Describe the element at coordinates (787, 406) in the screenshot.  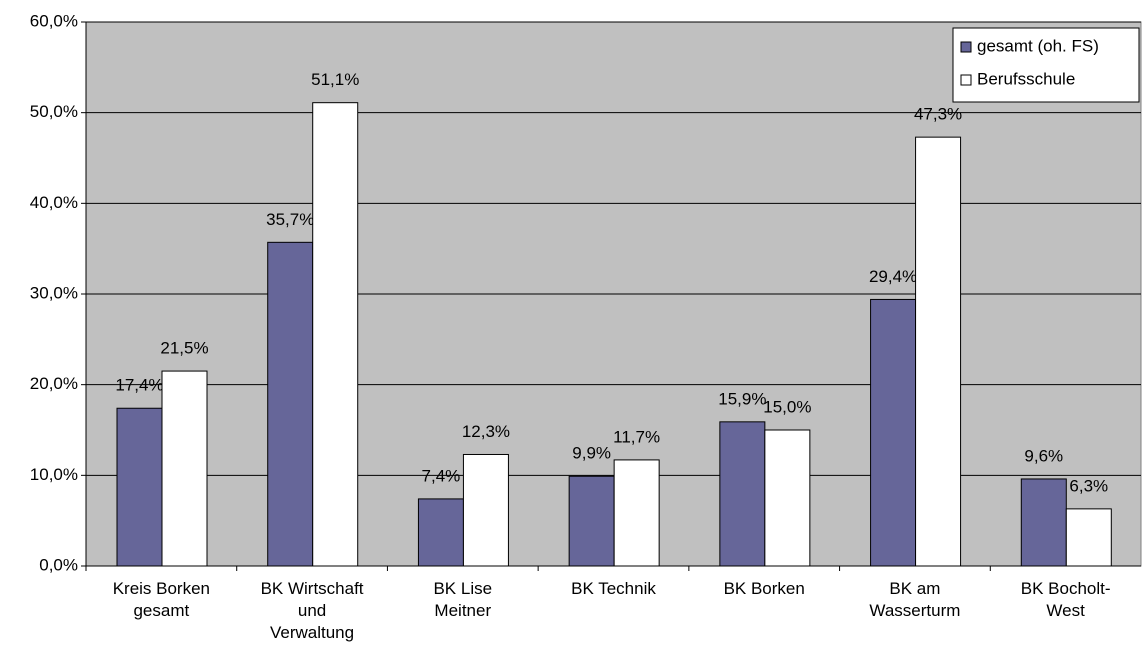
I see `data-label: 15,0%` at that location.